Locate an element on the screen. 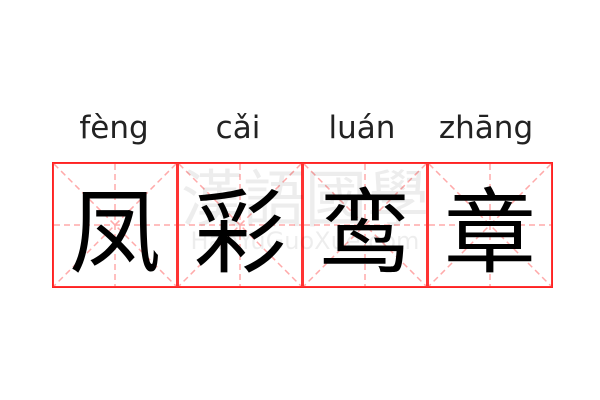  character: 彩 is located at coordinates (239, 233).